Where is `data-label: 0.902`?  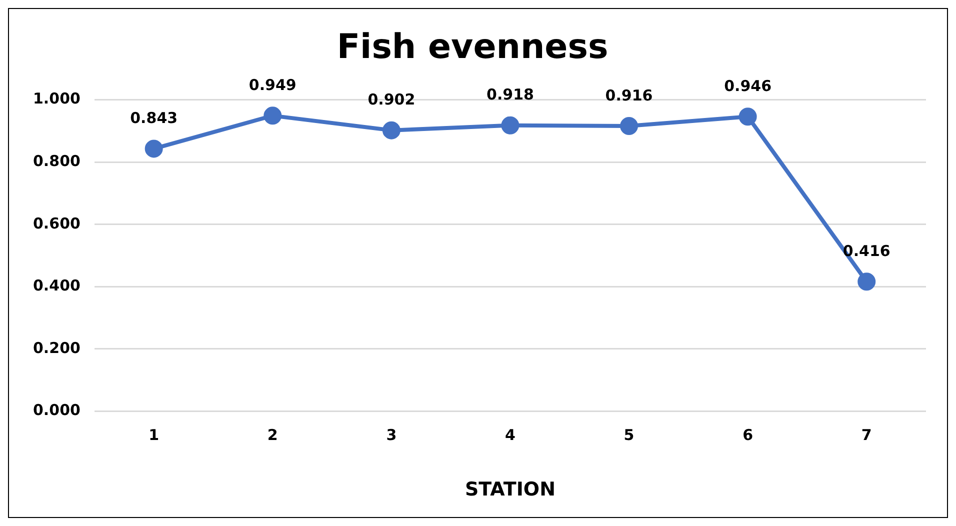 data-label: 0.902 is located at coordinates (392, 99).